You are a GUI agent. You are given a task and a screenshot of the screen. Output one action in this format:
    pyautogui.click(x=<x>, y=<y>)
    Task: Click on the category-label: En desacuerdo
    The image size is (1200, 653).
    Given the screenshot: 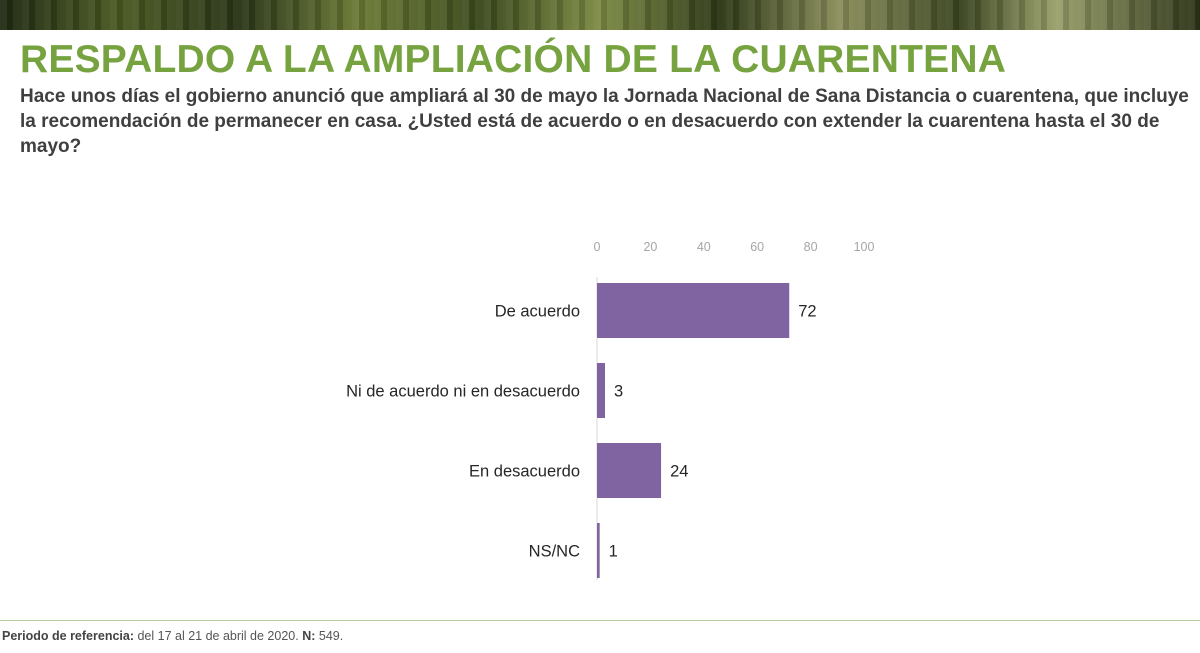 What is the action you would take?
    pyautogui.click(x=524, y=472)
    